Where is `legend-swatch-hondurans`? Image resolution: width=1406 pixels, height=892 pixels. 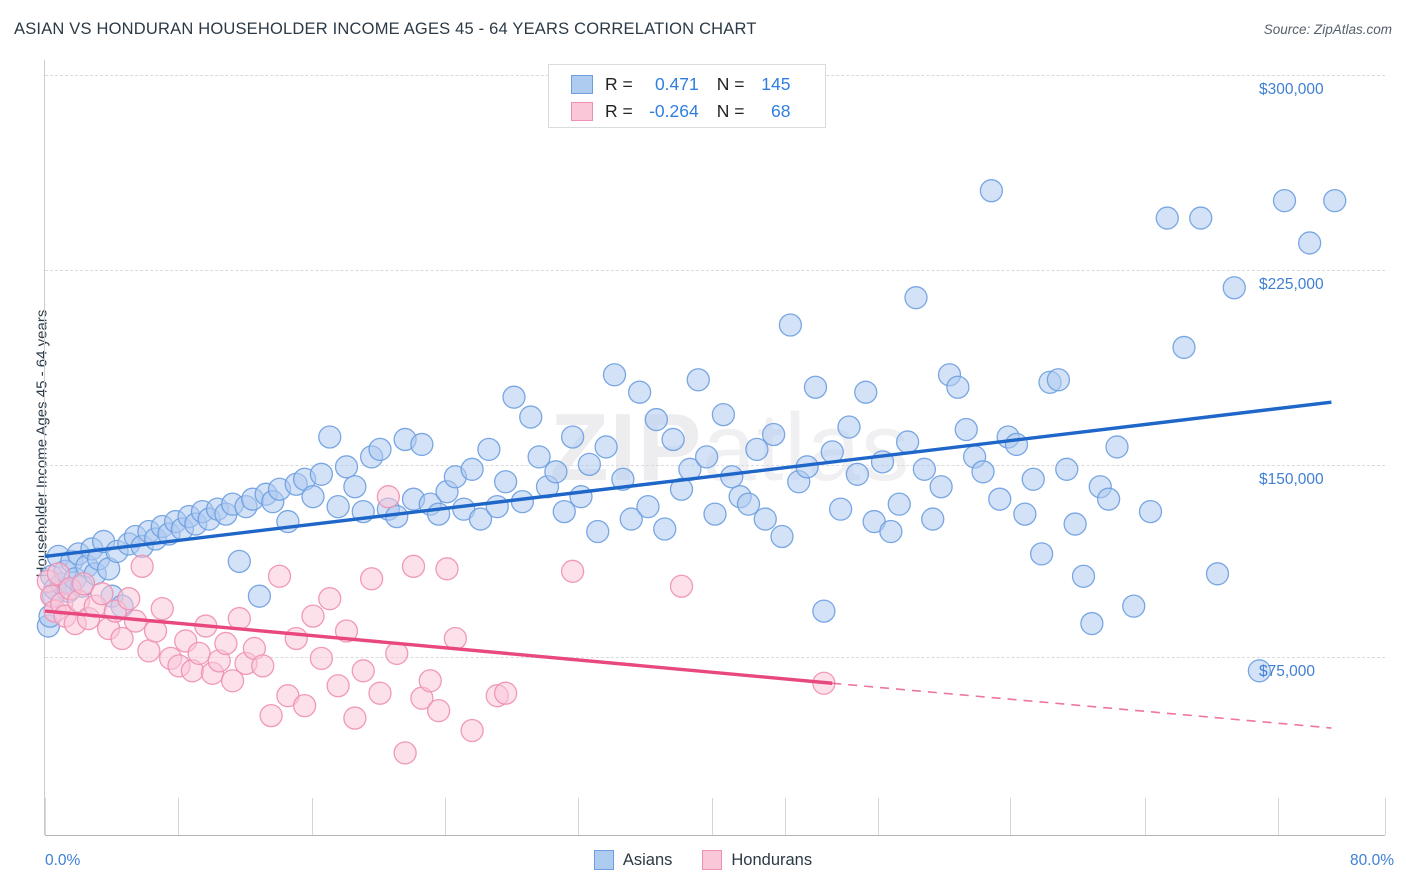
legend-swatch-hondurans is located at coordinates (712, 860).